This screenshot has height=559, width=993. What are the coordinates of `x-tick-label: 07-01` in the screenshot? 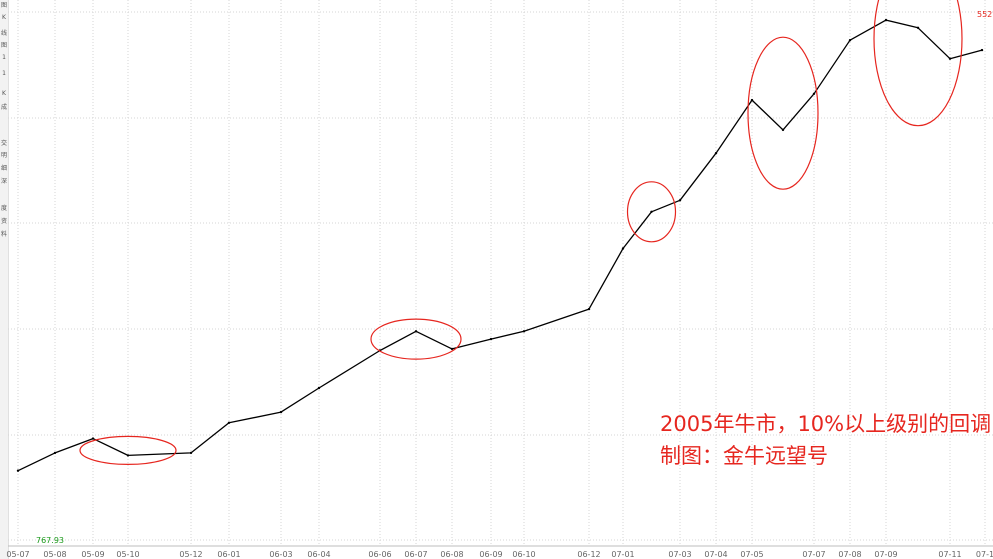 It's located at (622, 554).